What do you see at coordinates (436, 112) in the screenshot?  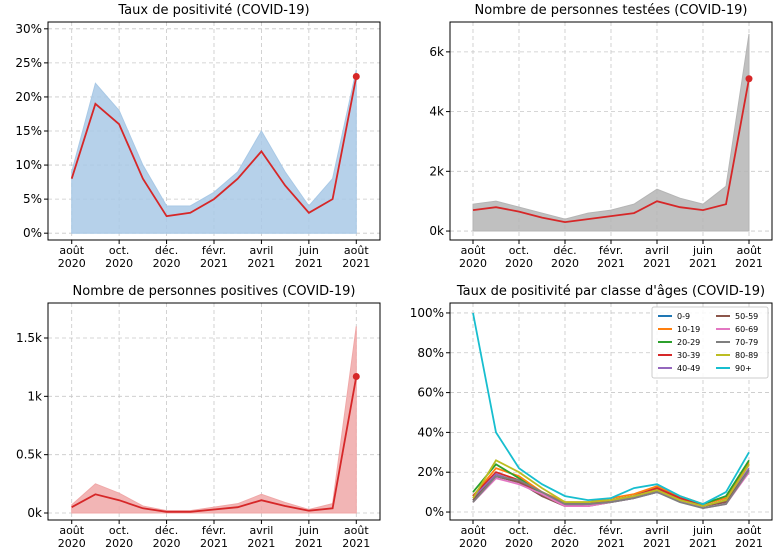 I see `y-tick-label: 4k` at bounding box center [436, 112].